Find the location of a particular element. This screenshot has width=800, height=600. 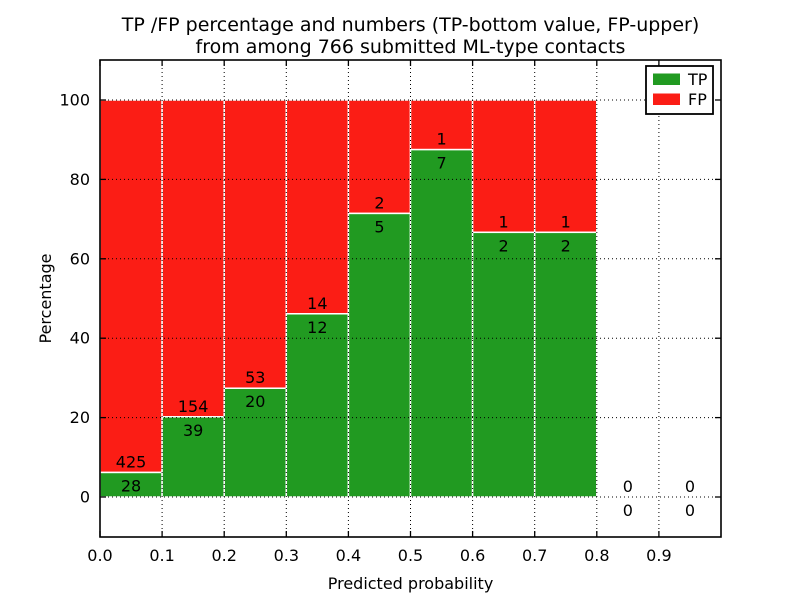

legend: TP FP is located at coordinates (679, 90).